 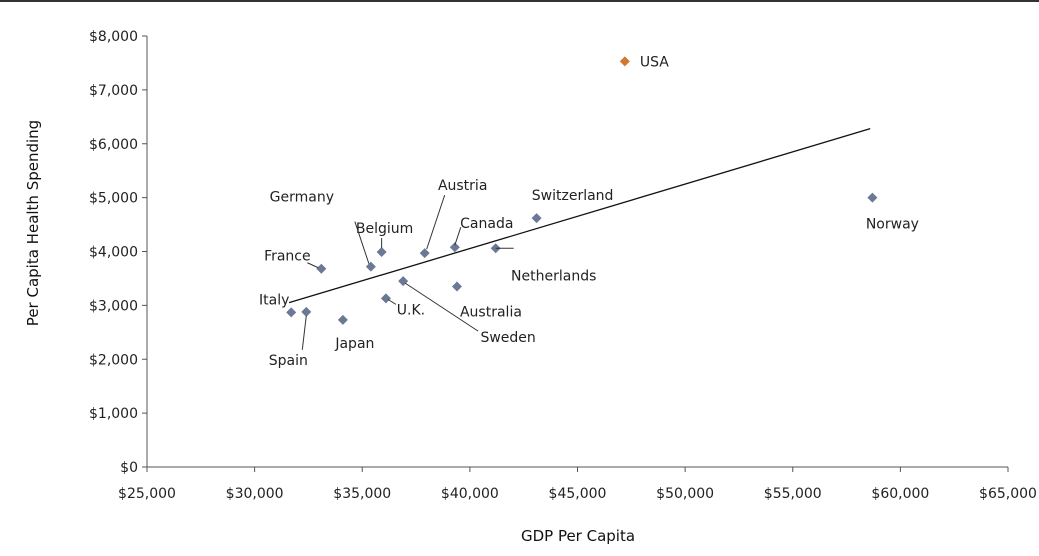 I want to click on data-point-label: Netherlands, so click(x=553, y=276).